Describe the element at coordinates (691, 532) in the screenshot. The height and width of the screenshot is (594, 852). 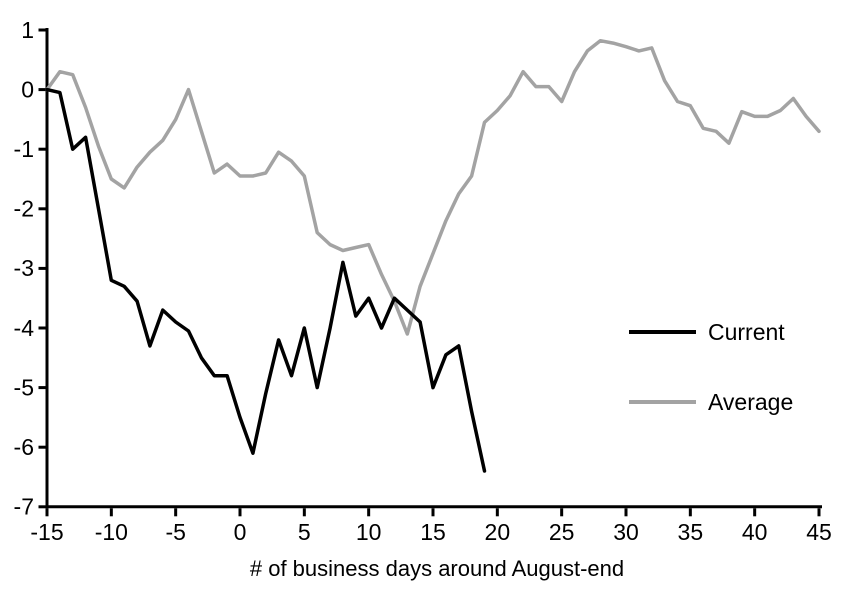
I see `x-tick-label: 35` at that location.